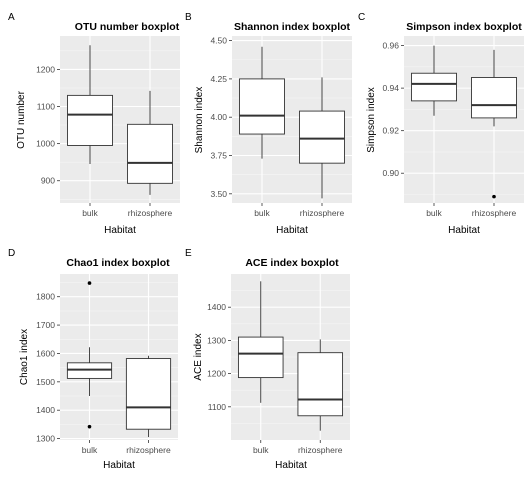 The image size is (530, 485). Describe the element at coordinates (390, 46) in the screenshot. I see `y-tick-label: 0.96` at that location.